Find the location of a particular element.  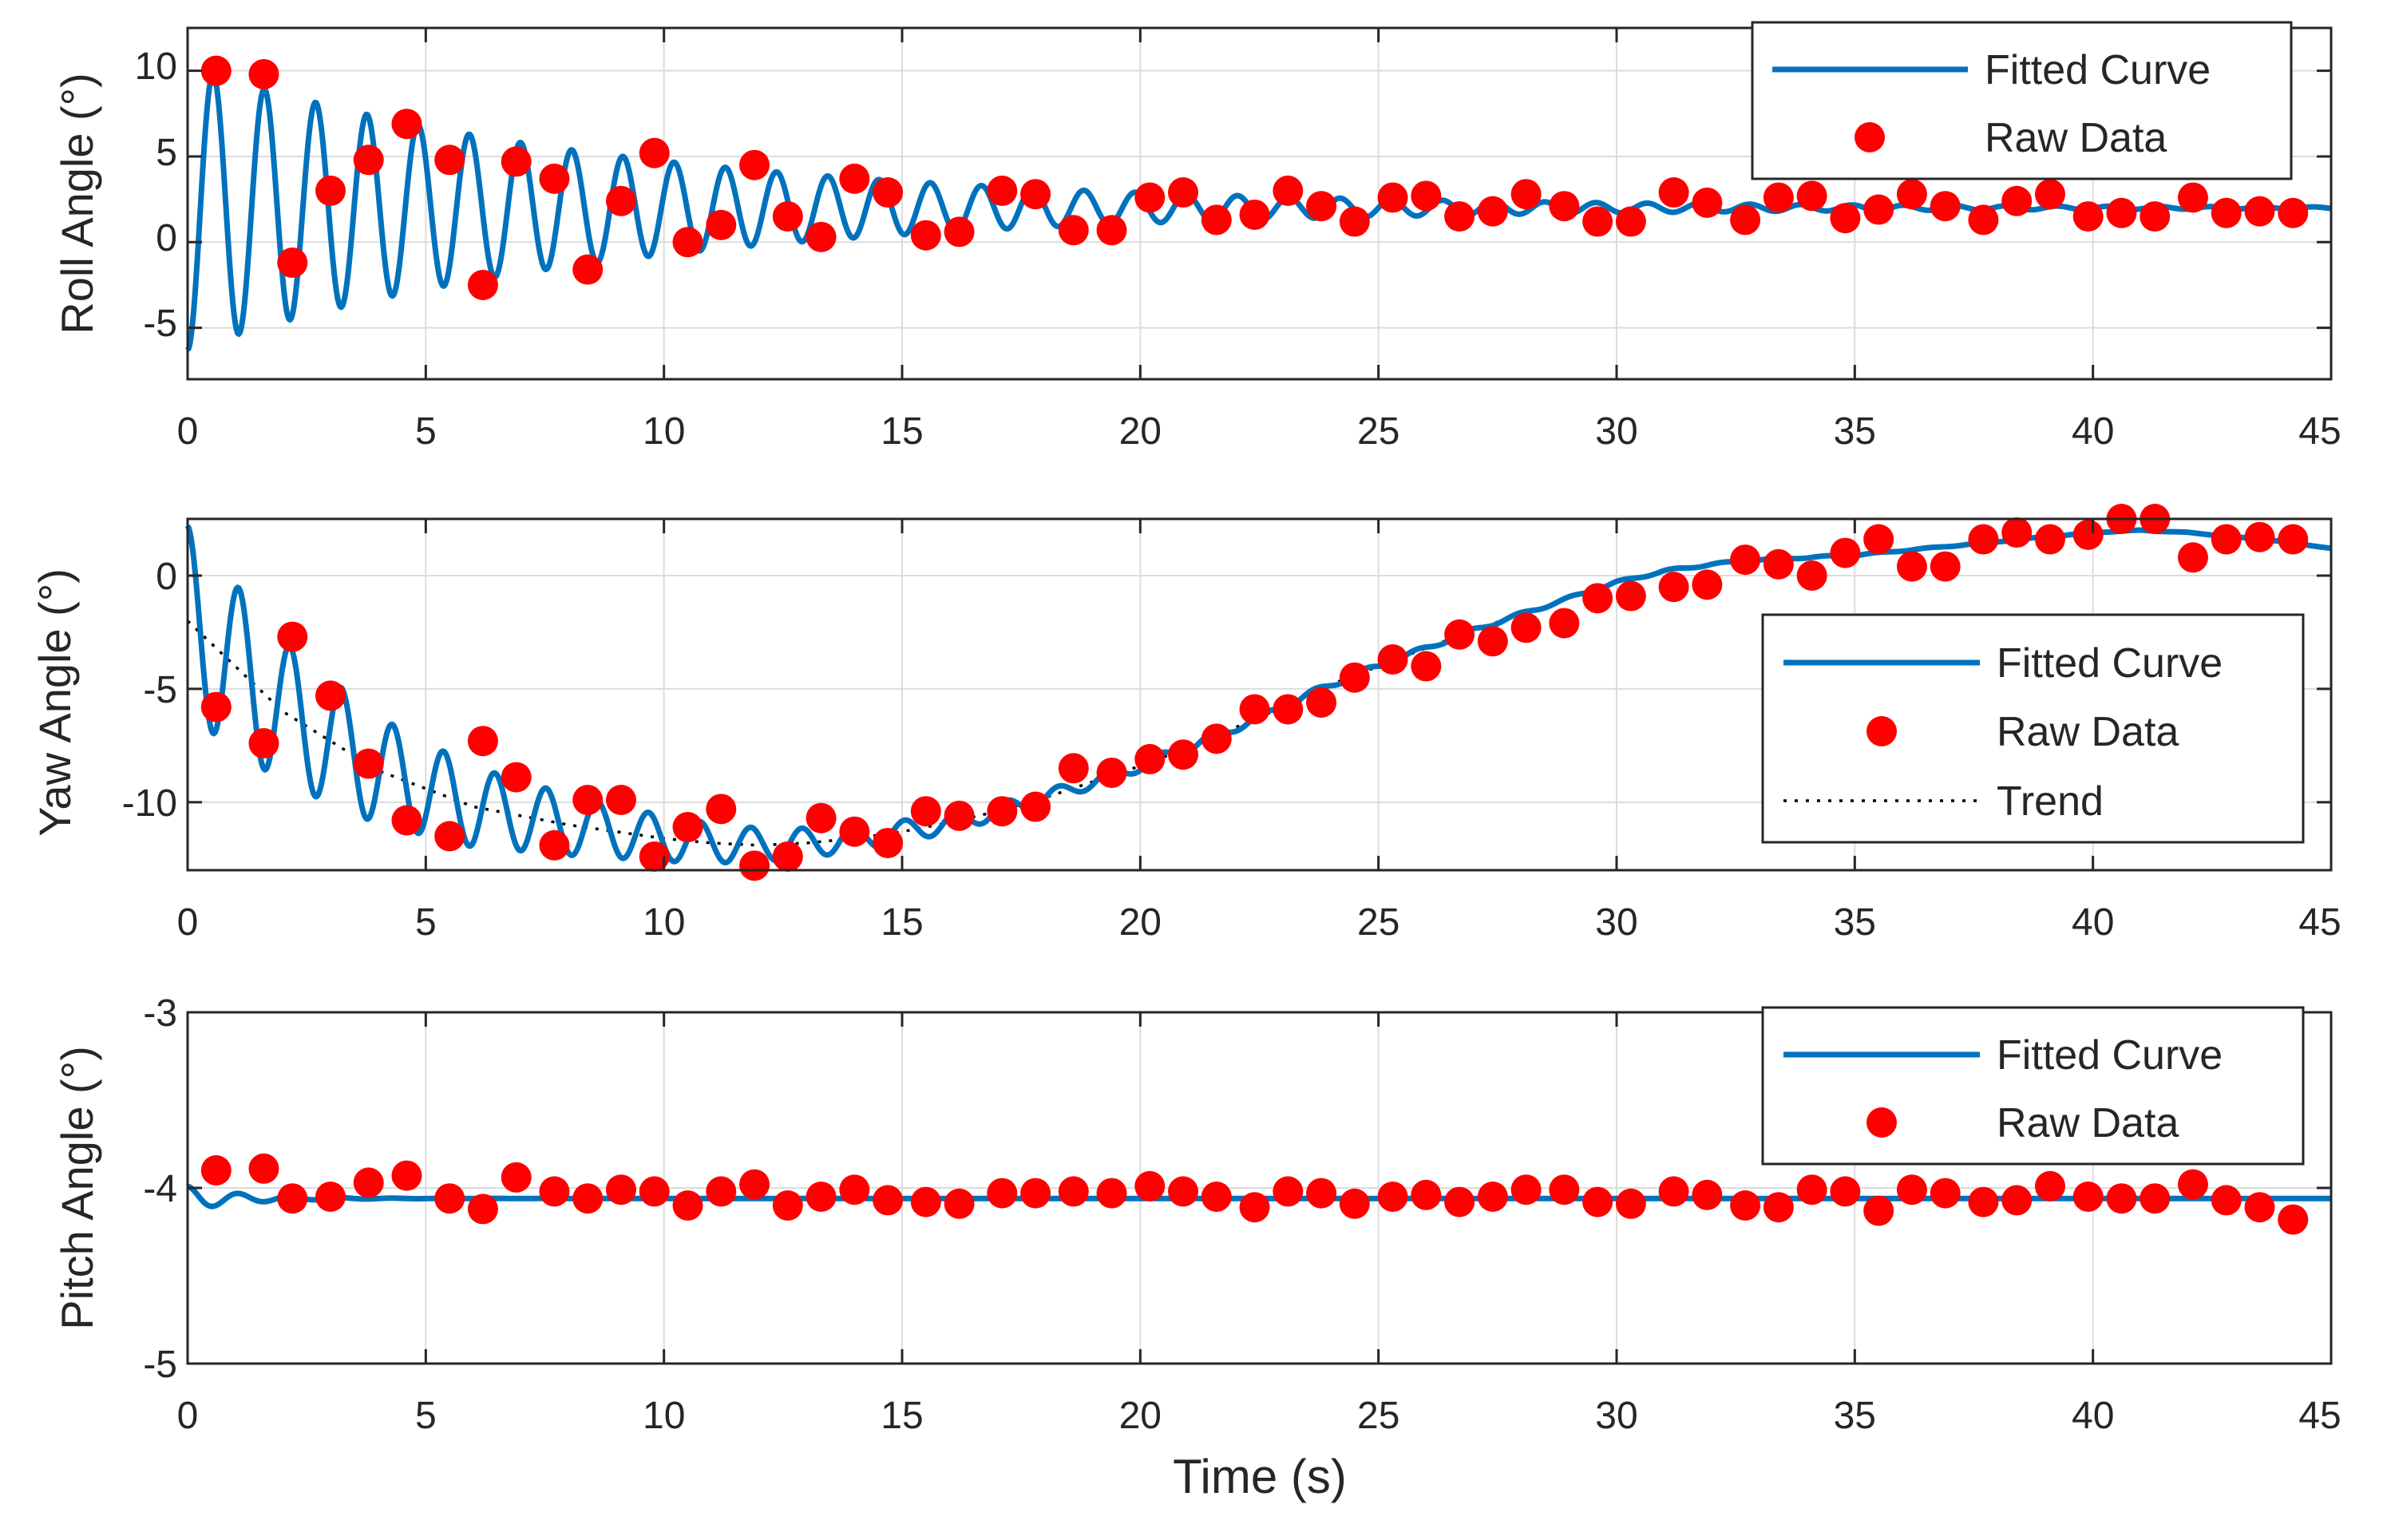

yaw-legend-box is located at coordinates (2033, 728).